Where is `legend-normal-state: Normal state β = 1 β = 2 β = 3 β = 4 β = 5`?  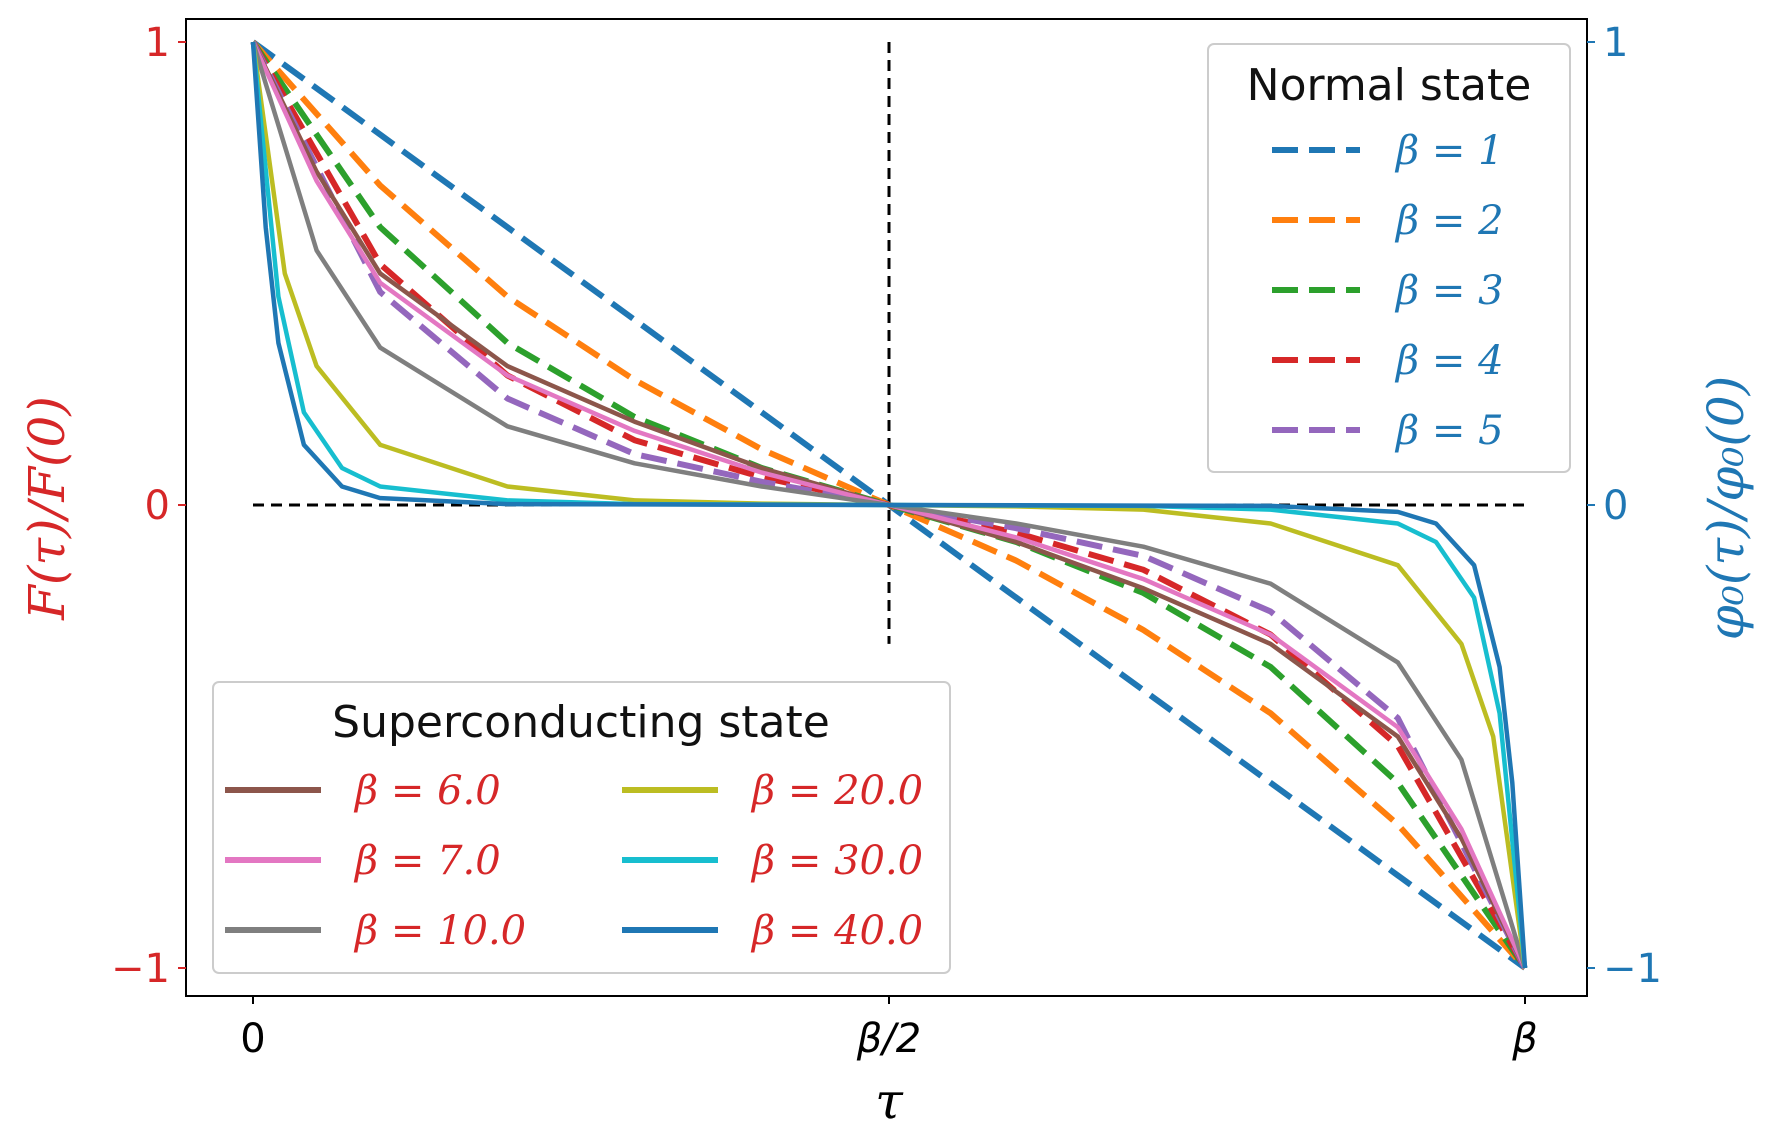 legend-normal-state: Normal state β = 1 β = 2 β = 3 β = 4 β = 5 is located at coordinates (1389, 258).